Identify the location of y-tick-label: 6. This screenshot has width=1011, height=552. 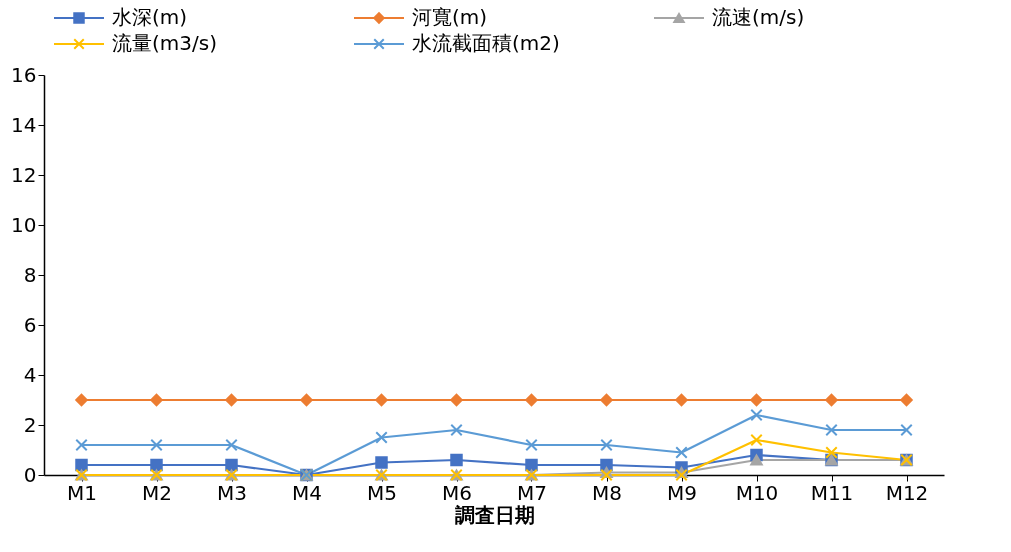
(30, 324).